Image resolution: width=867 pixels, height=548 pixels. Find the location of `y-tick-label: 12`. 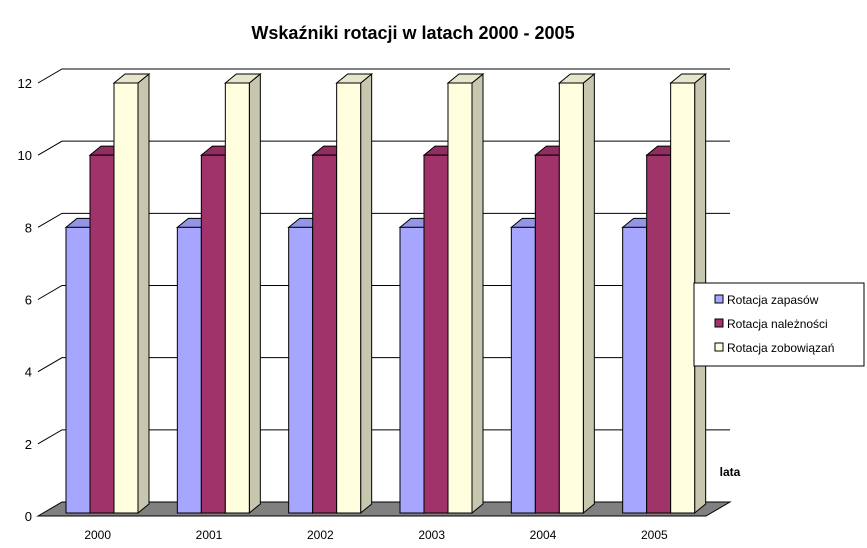

y-tick-label: 12 is located at coordinates (25, 83).